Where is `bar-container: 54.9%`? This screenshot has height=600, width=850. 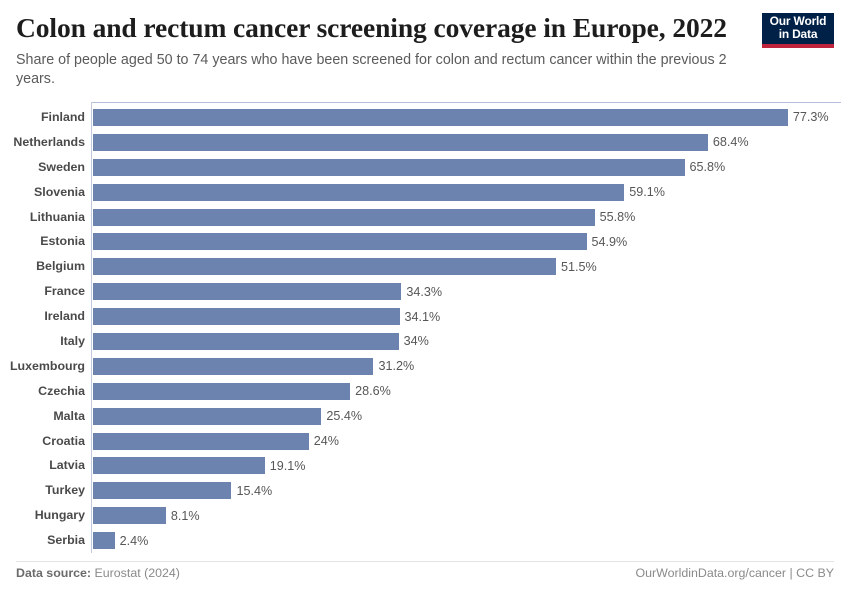
bar-container: 54.9% is located at coordinates (360, 241).